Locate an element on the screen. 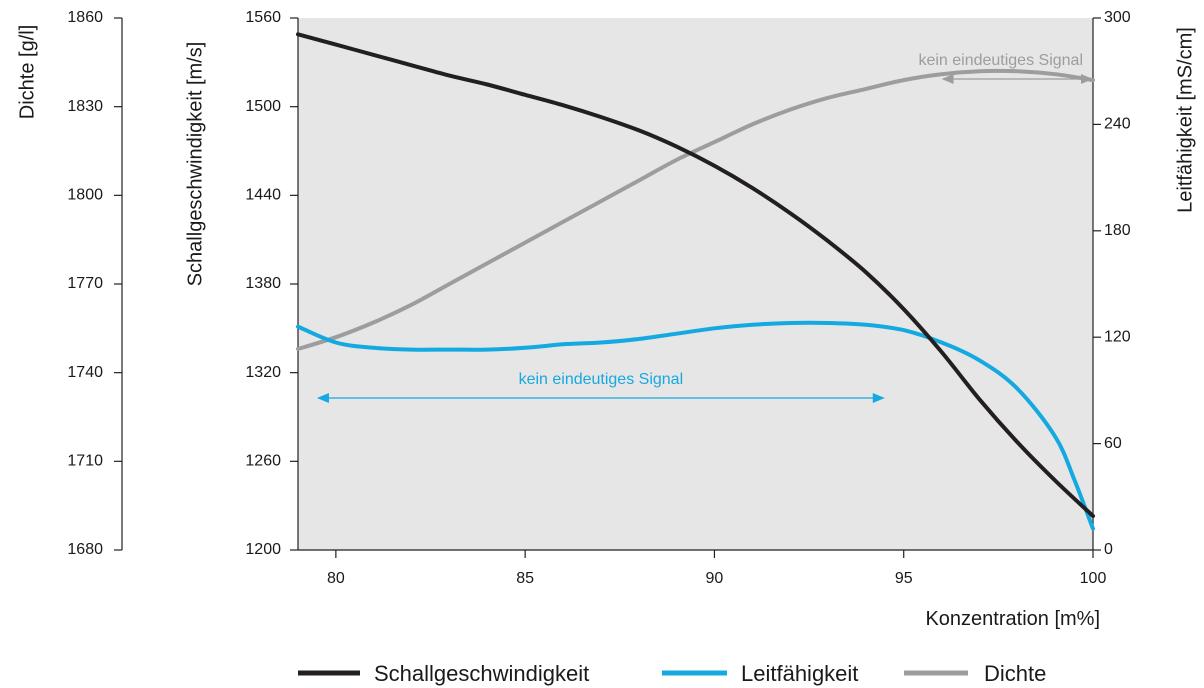  annotation-arrowhead-right-blue is located at coordinates (878, 398).